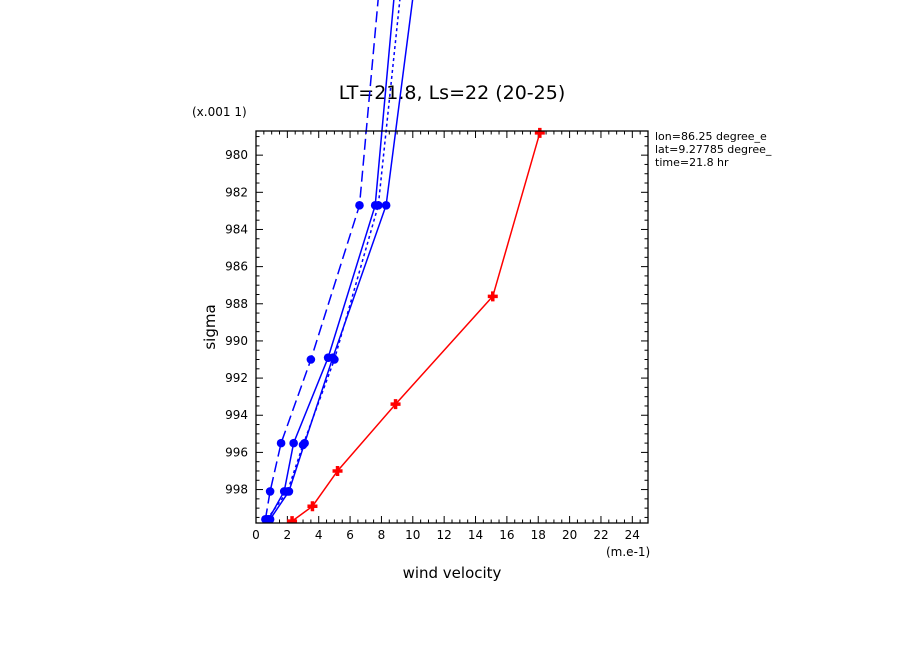  What do you see at coordinates (236, 229) in the screenshot?
I see `y-tick-label: 984` at bounding box center [236, 229].